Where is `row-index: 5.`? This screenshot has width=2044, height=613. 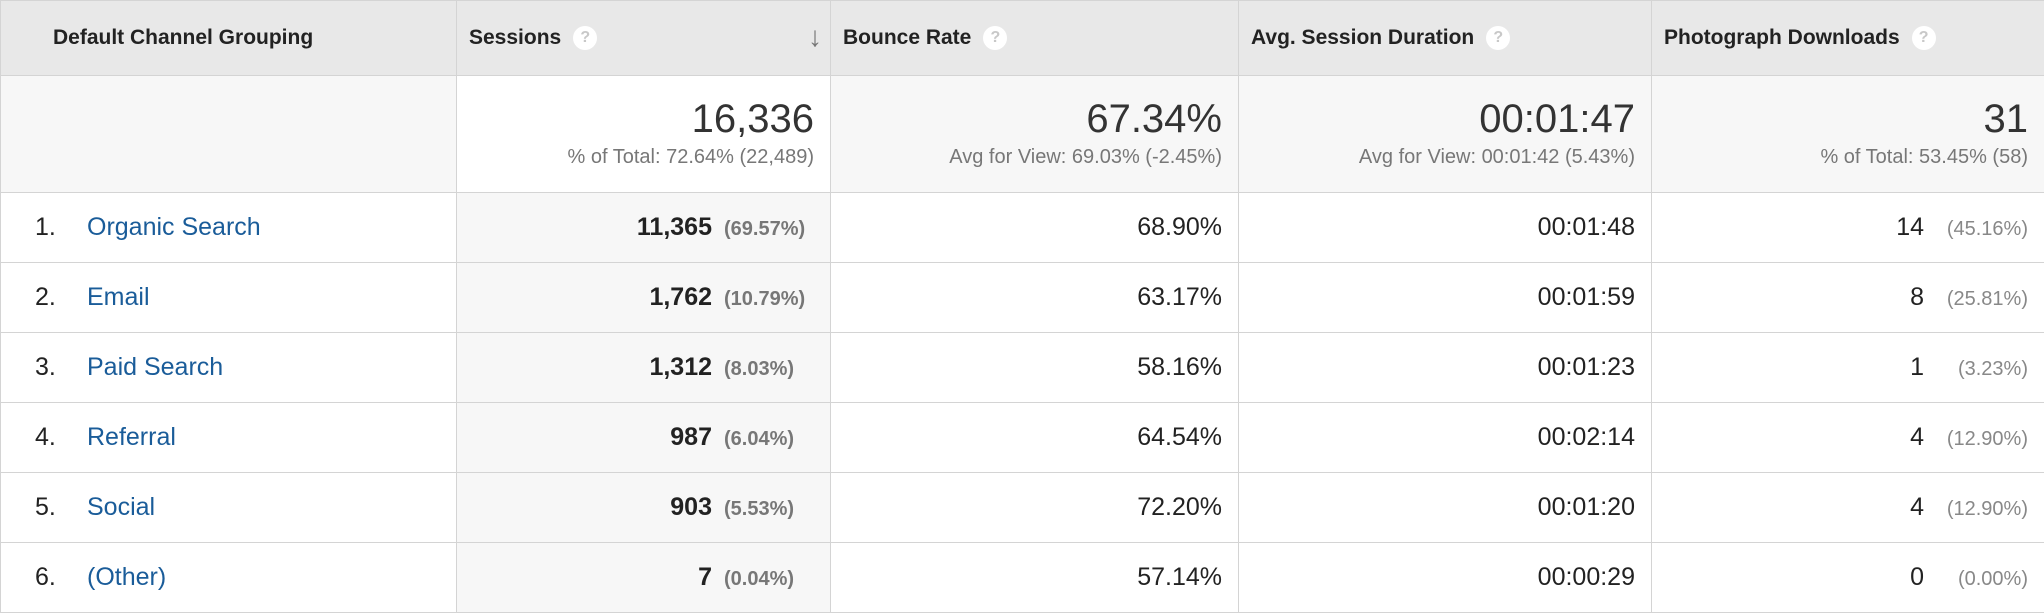
row-index: 5. is located at coordinates (45, 507).